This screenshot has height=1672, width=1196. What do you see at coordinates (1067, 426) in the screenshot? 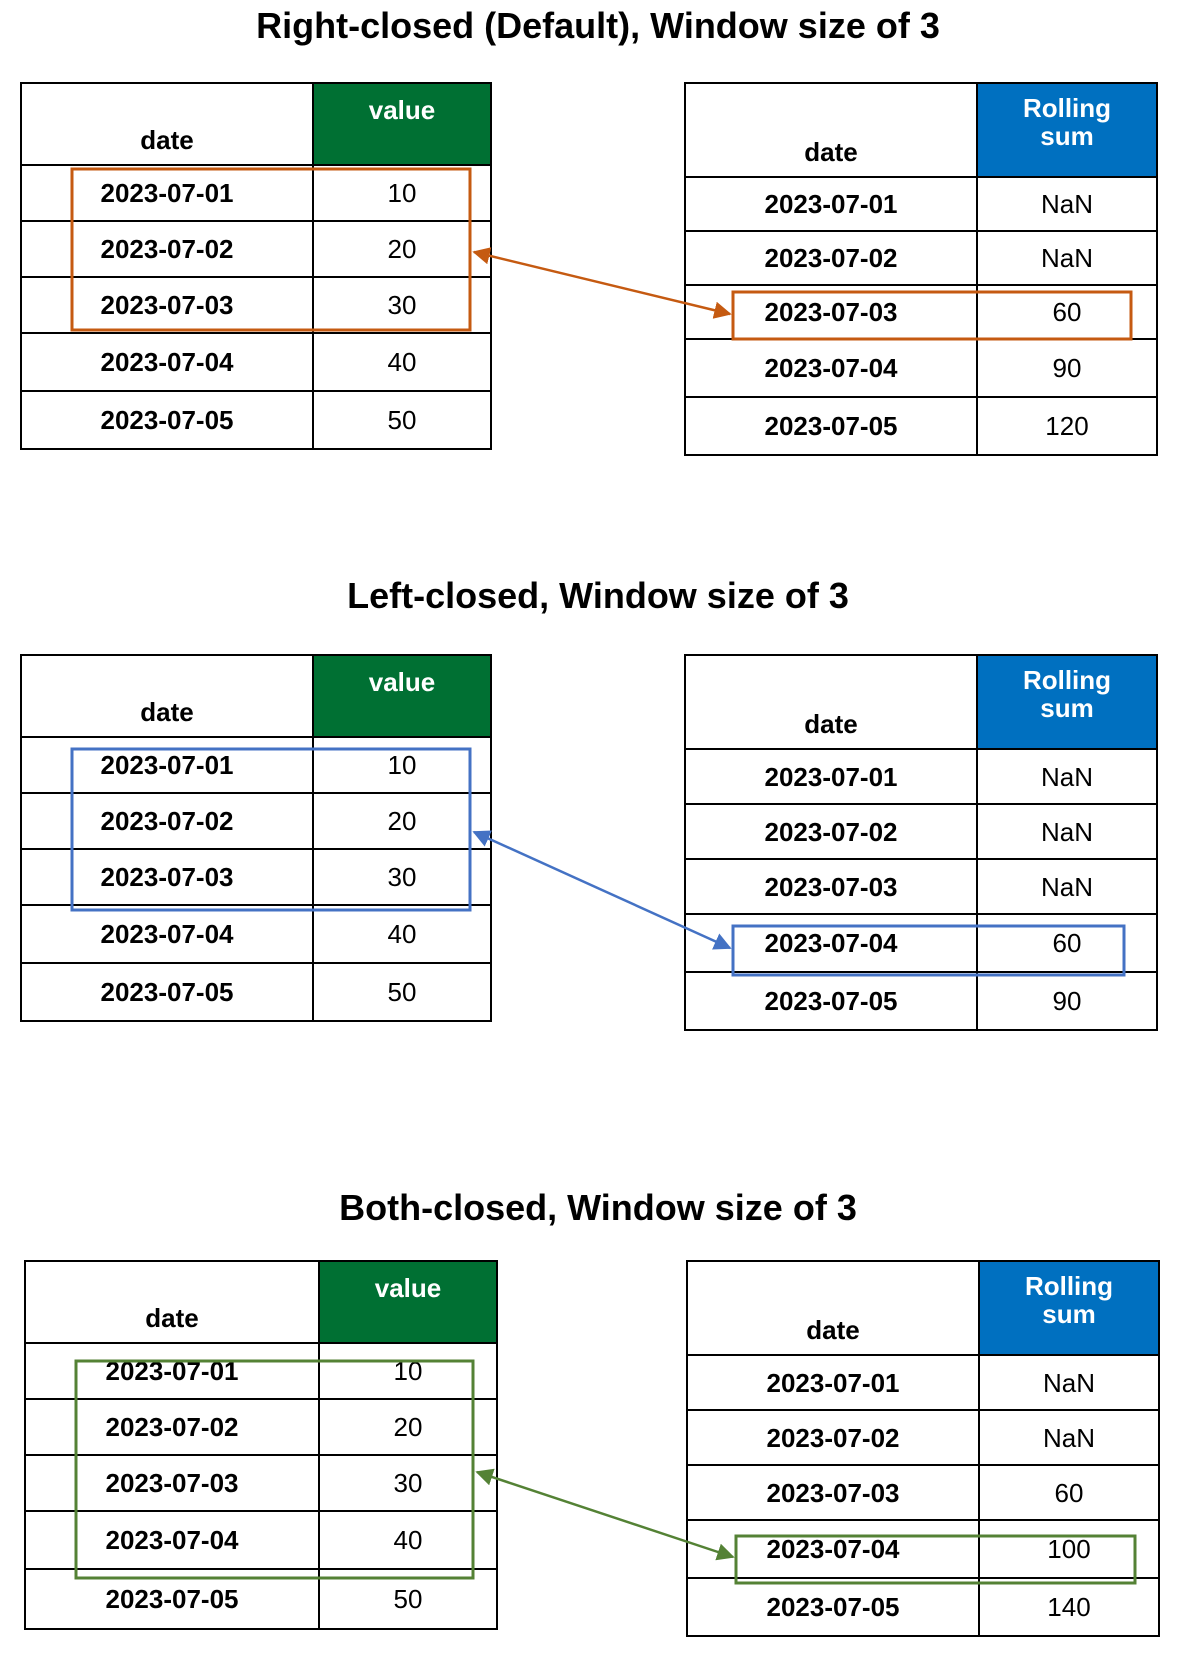
I see `sum-cell: 120` at bounding box center [1067, 426].